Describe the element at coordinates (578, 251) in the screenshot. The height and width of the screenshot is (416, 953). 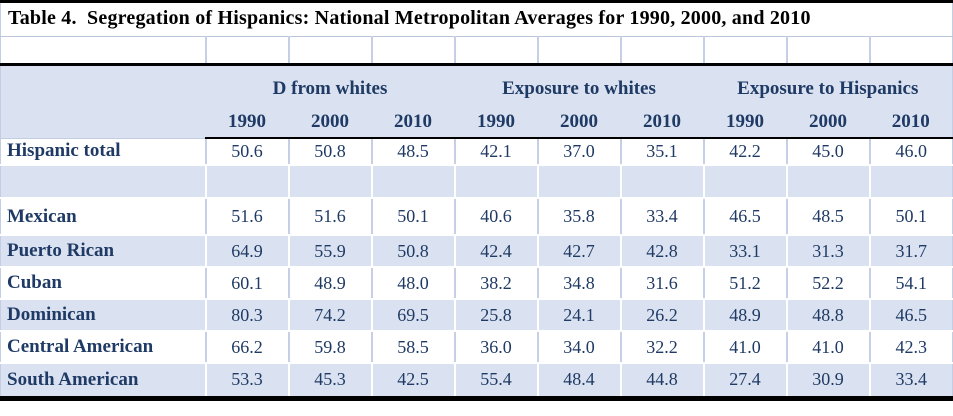
I see `cell-value: 42.7` at that location.